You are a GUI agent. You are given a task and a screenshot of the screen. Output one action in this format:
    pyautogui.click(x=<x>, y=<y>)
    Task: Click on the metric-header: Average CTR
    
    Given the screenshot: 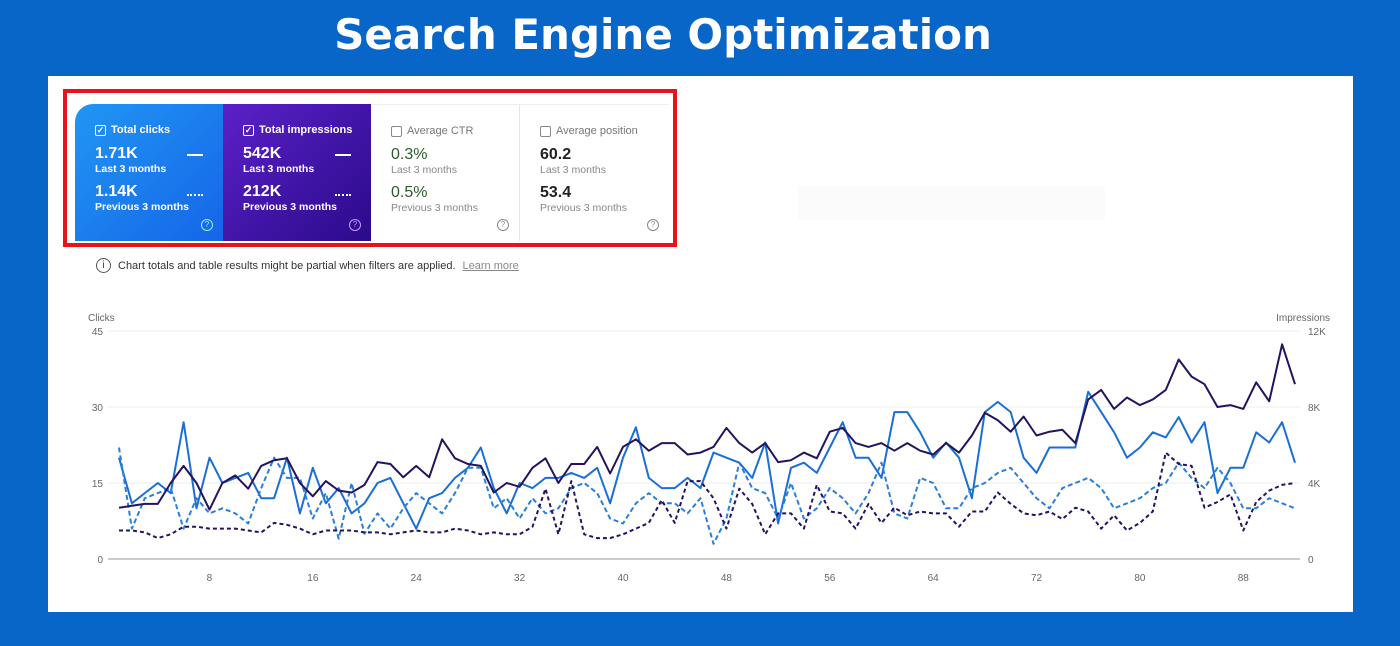 What is the action you would take?
    pyautogui.click(x=455, y=131)
    